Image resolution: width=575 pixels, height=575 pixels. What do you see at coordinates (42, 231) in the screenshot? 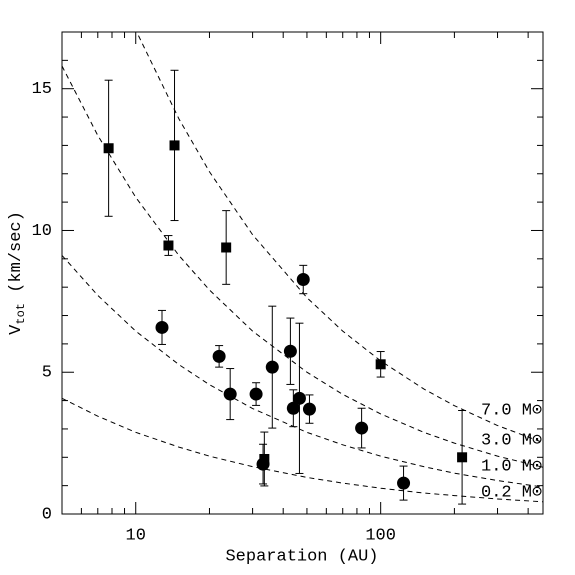
I see `y-tick-label: 10` at bounding box center [42, 231].